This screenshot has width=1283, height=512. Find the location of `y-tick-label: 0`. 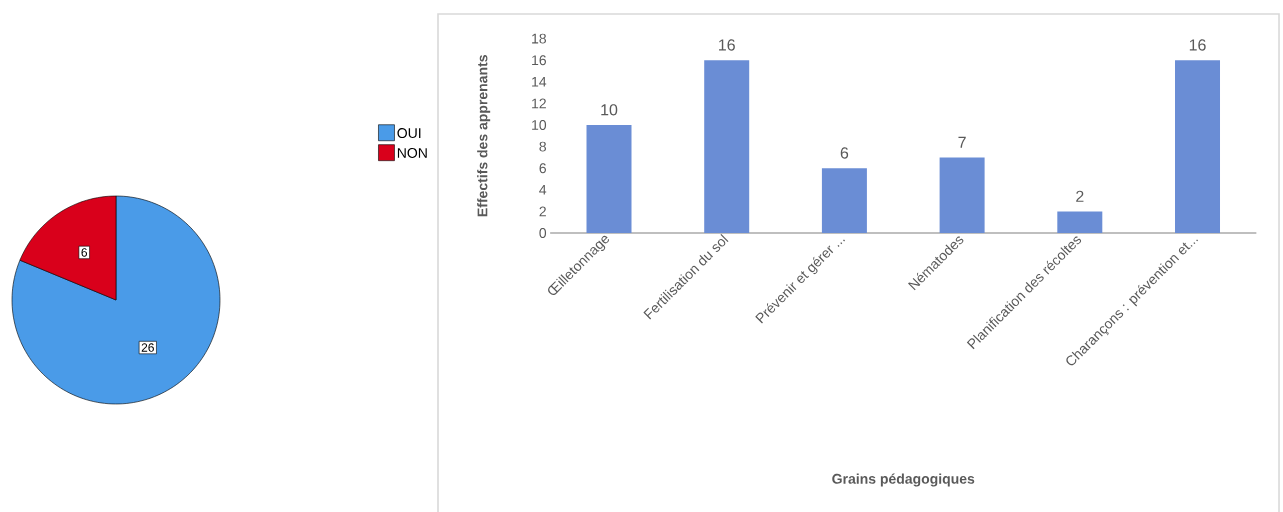

y-tick-label: 0 is located at coordinates (543, 233).